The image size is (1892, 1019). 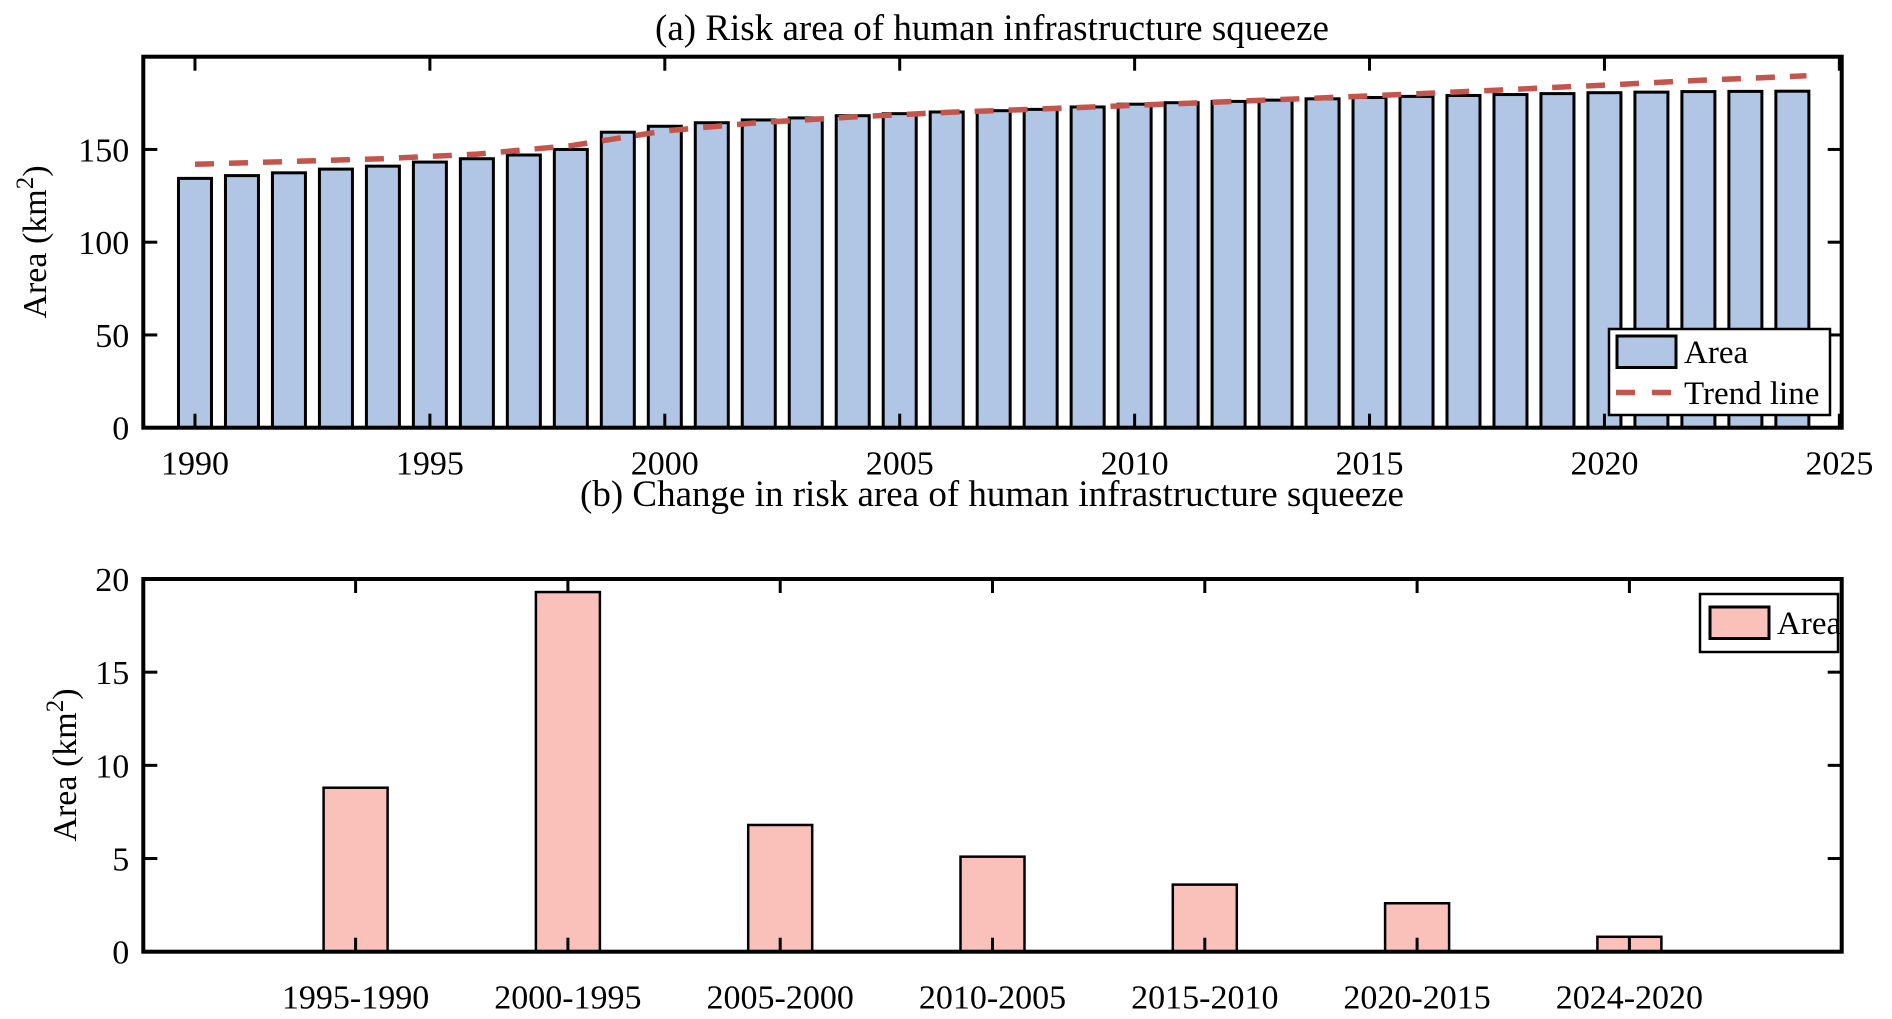 I want to click on chart-b-ylabel: Area (km2), so click(x=63, y=764).